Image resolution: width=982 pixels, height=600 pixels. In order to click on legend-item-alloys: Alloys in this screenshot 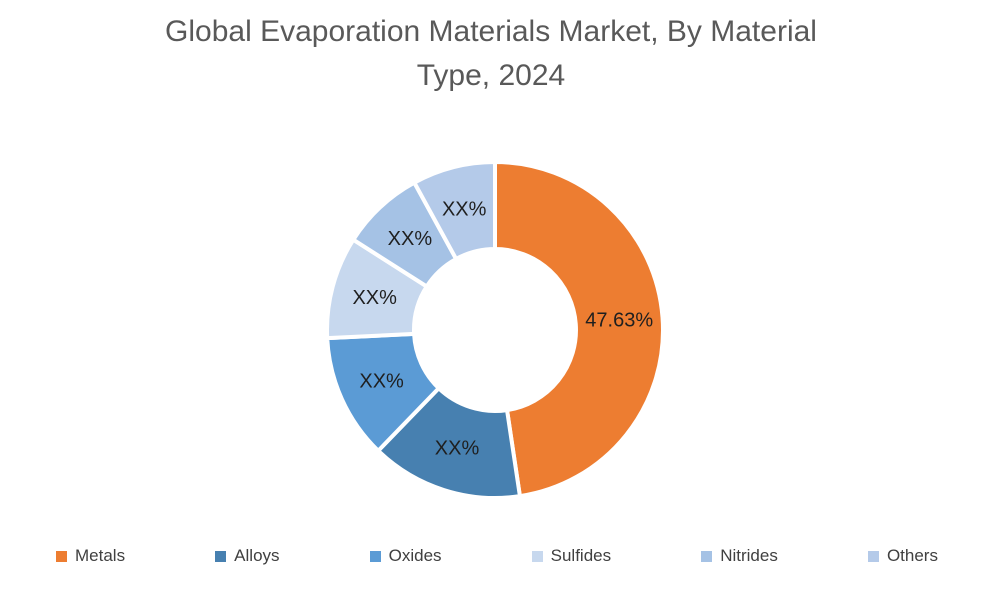, I will do `click(247, 556)`.